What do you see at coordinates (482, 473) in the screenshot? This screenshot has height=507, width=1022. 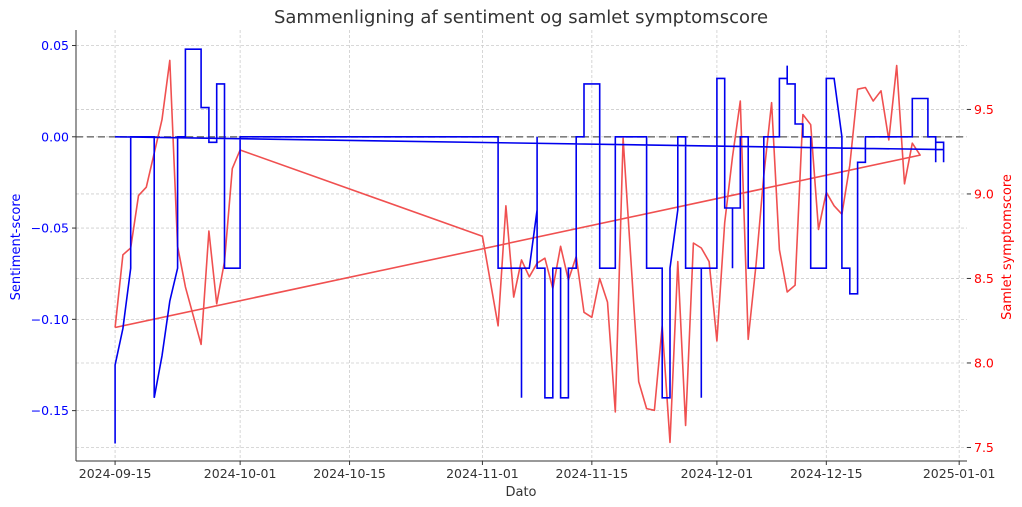 I see `x-tick-label: 2024-11-01` at bounding box center [482, 473].